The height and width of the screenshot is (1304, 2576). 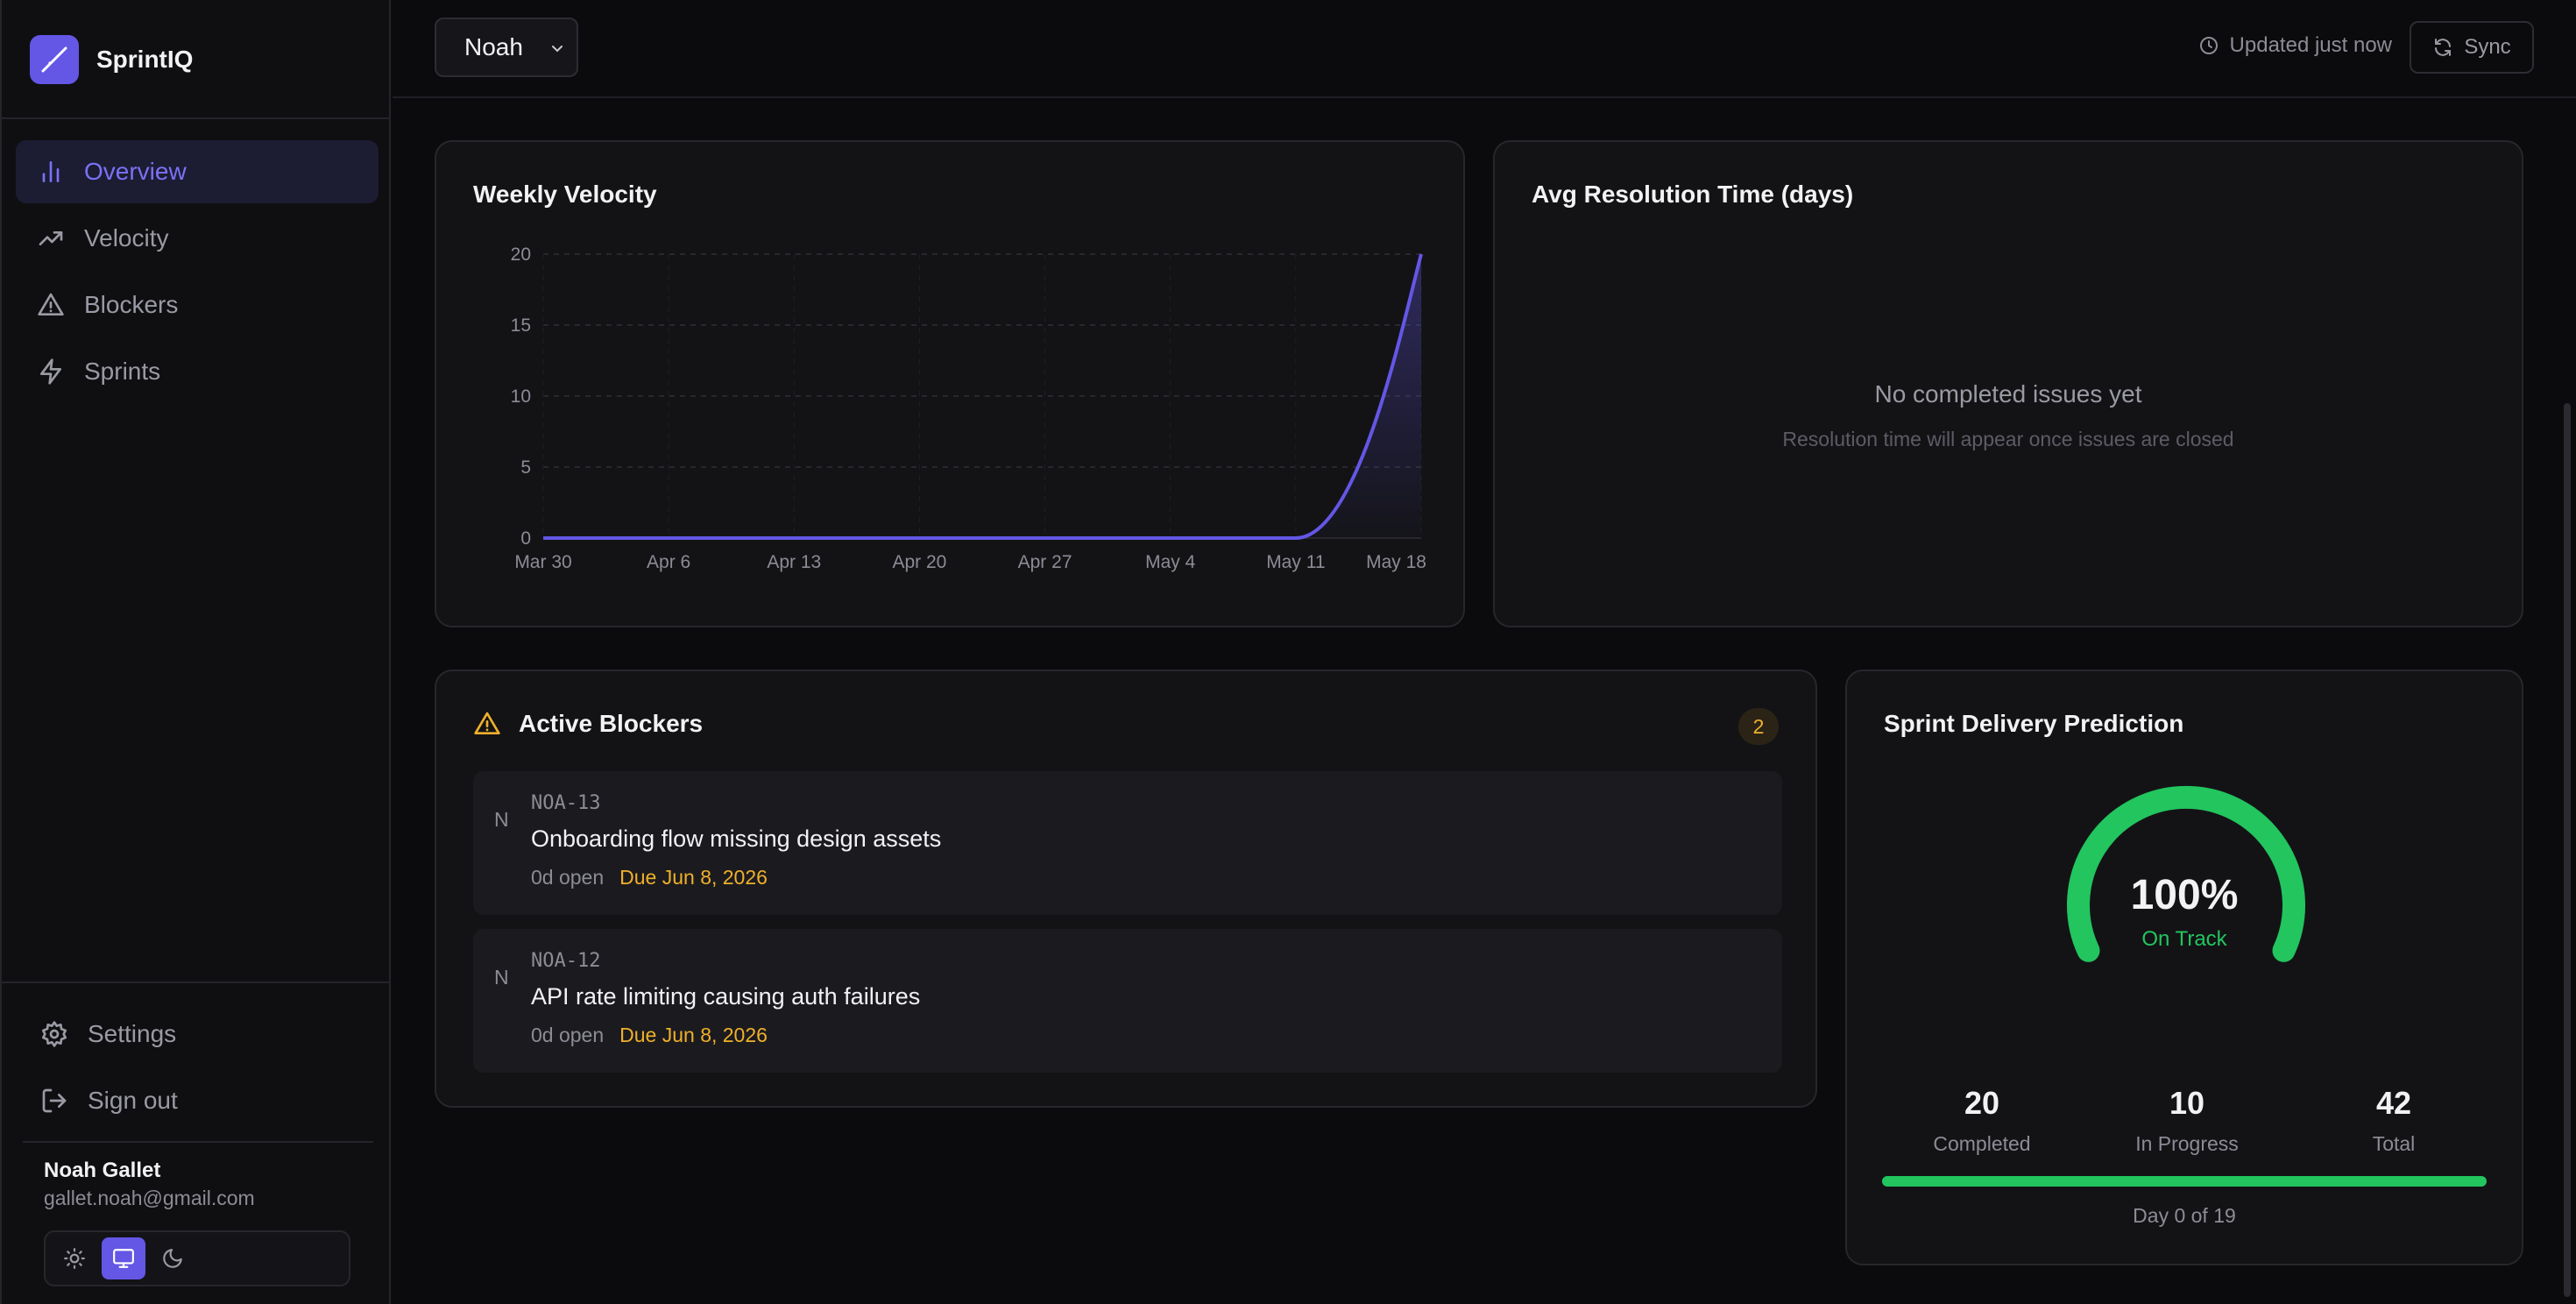 I want to click on user-select: Noah, so click(x=506, y=48).